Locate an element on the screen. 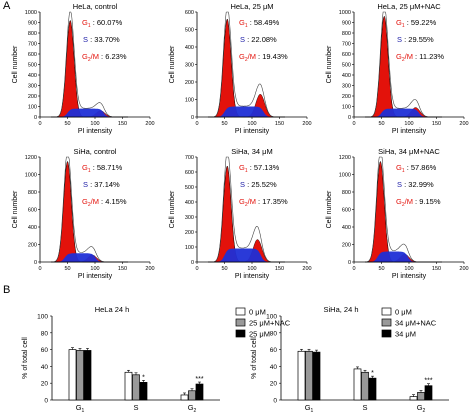 This screenshot has height=416, width=474. s-value: : 29.55% is located at coordinates (418, 39).